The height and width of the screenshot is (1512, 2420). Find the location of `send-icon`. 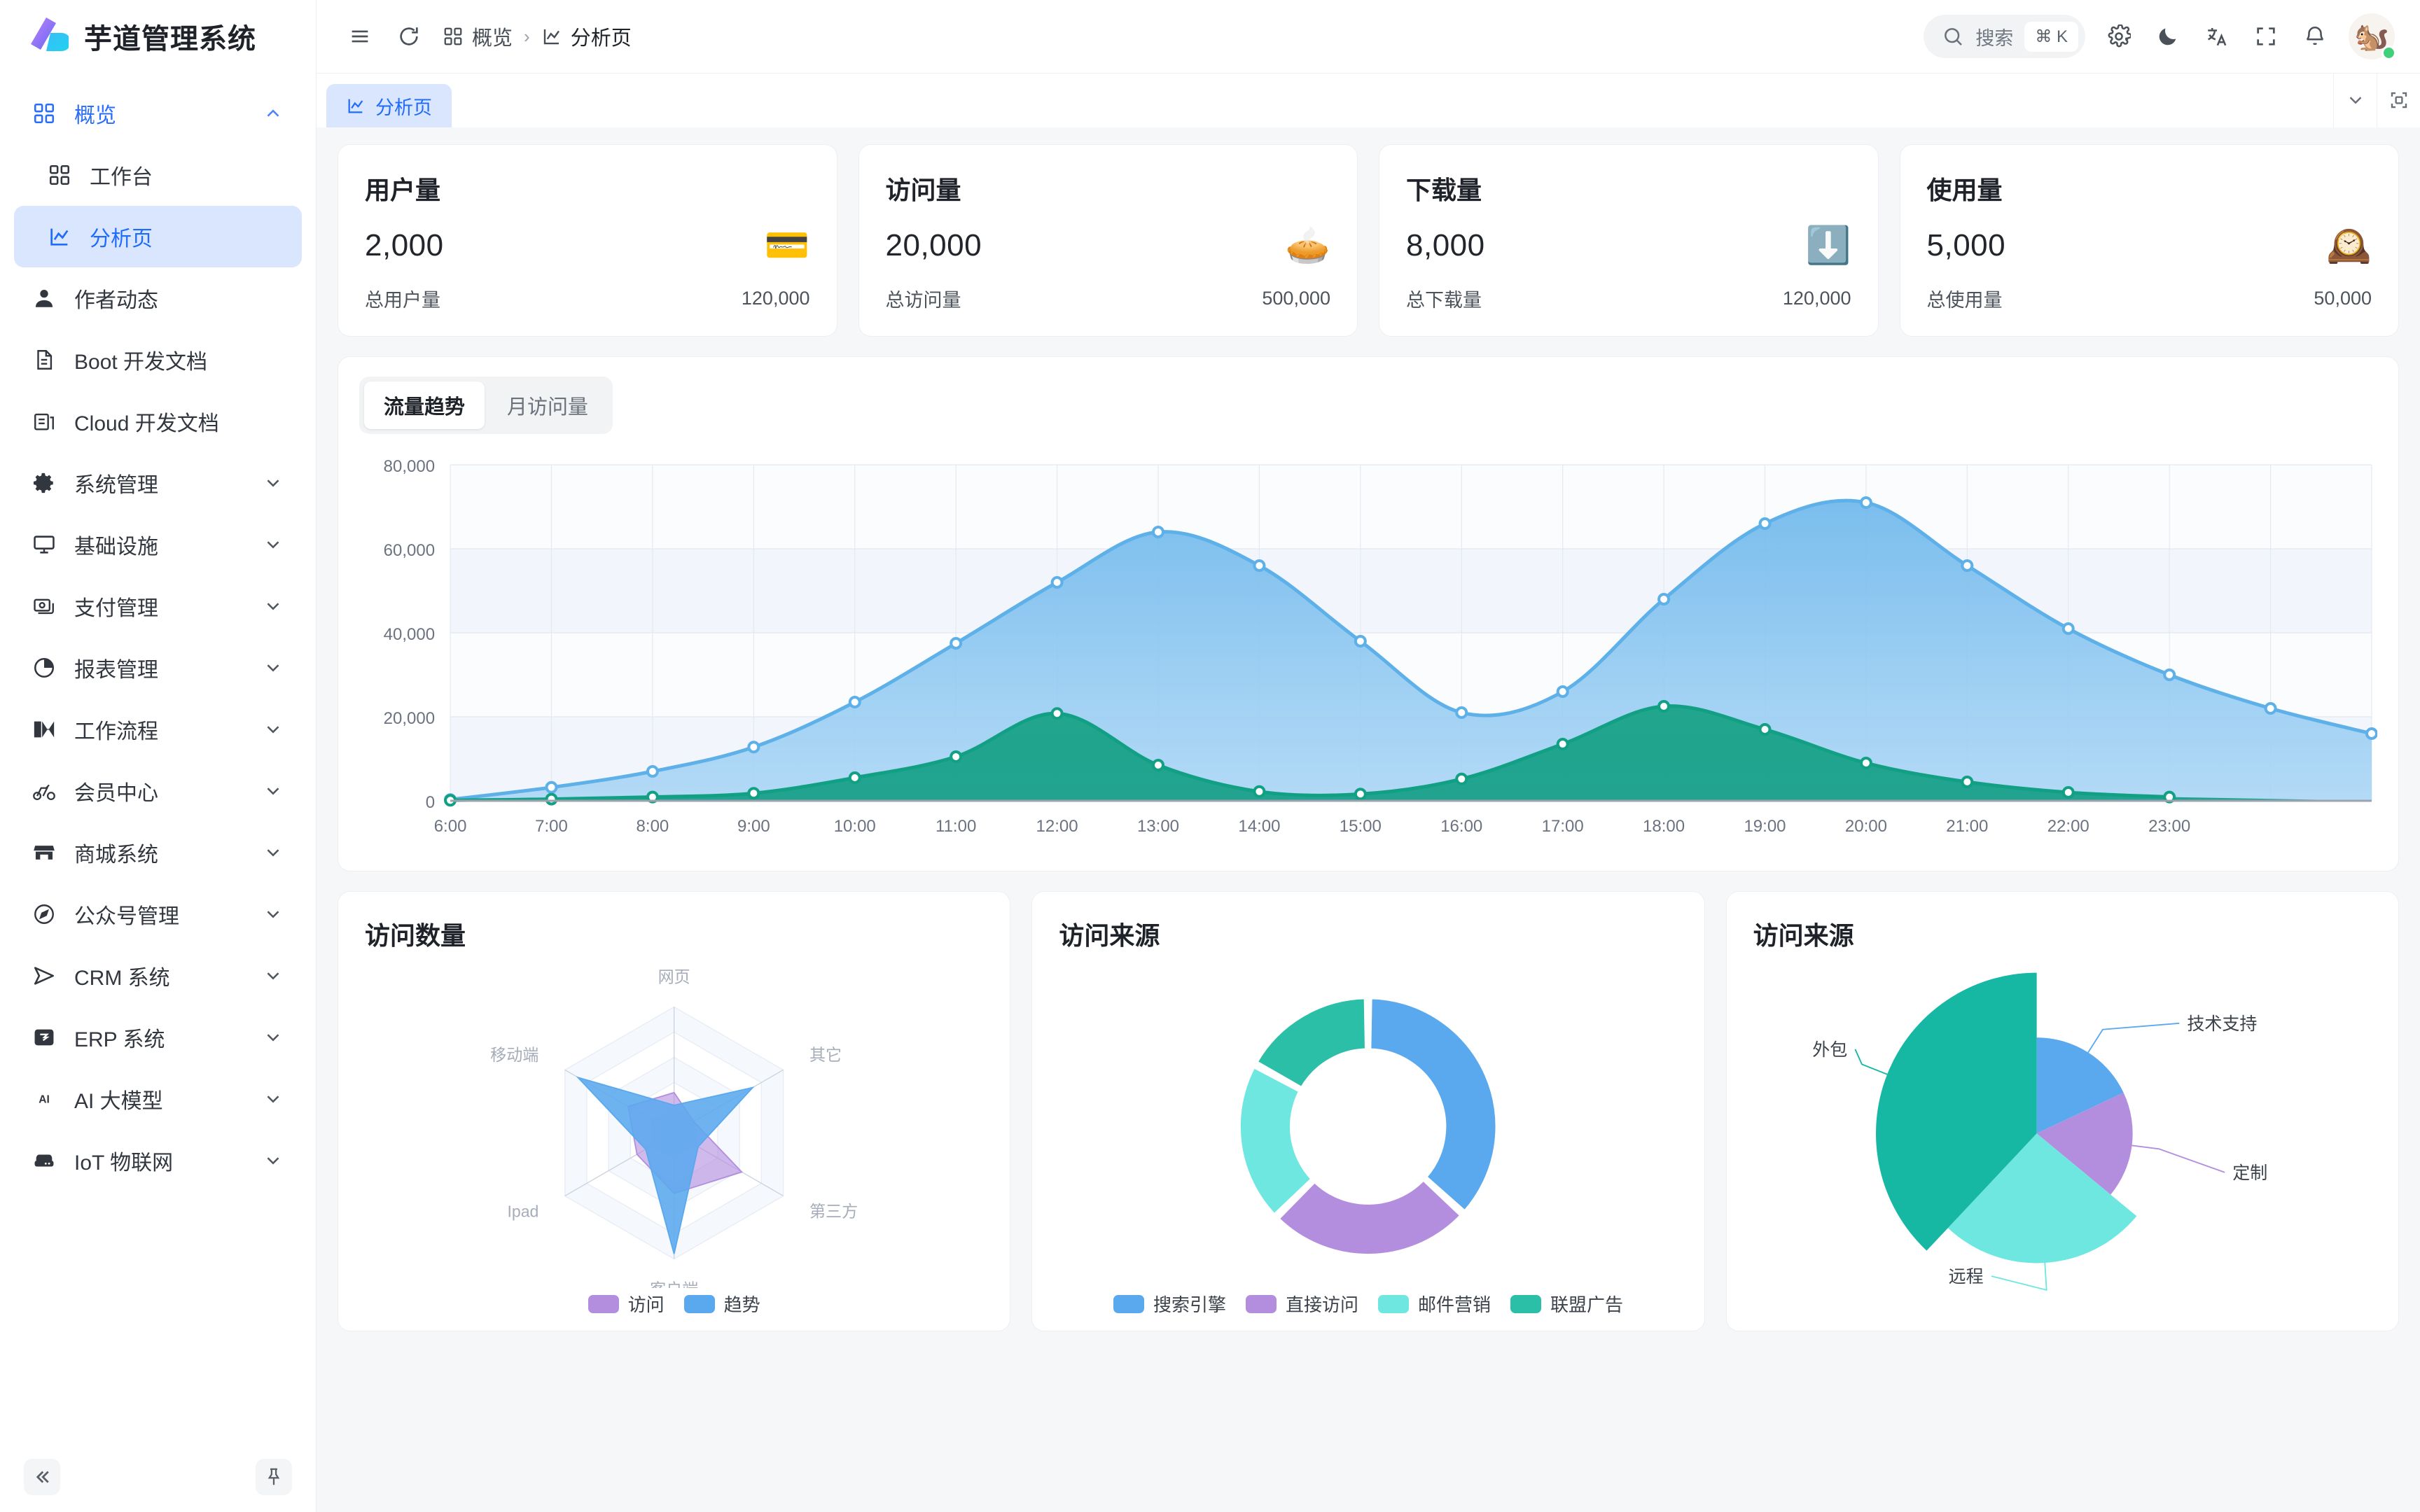

send-icon is located at coordinates (44, 975).